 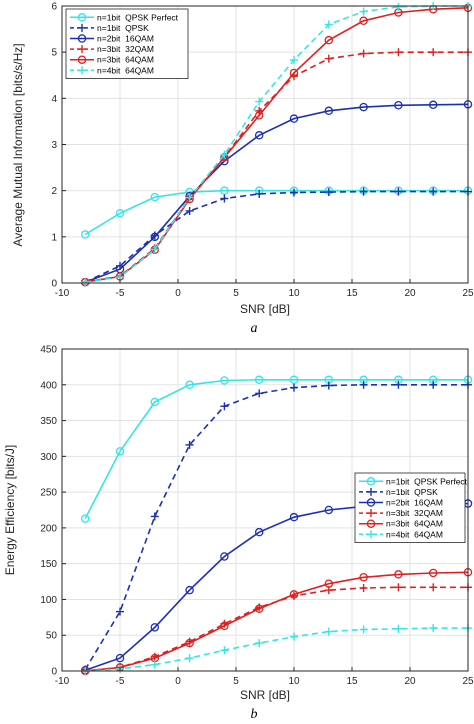 I want to click on chart-b-y-axis-label: Energy Efficiency [bits/J], so click(x=10, y=510).